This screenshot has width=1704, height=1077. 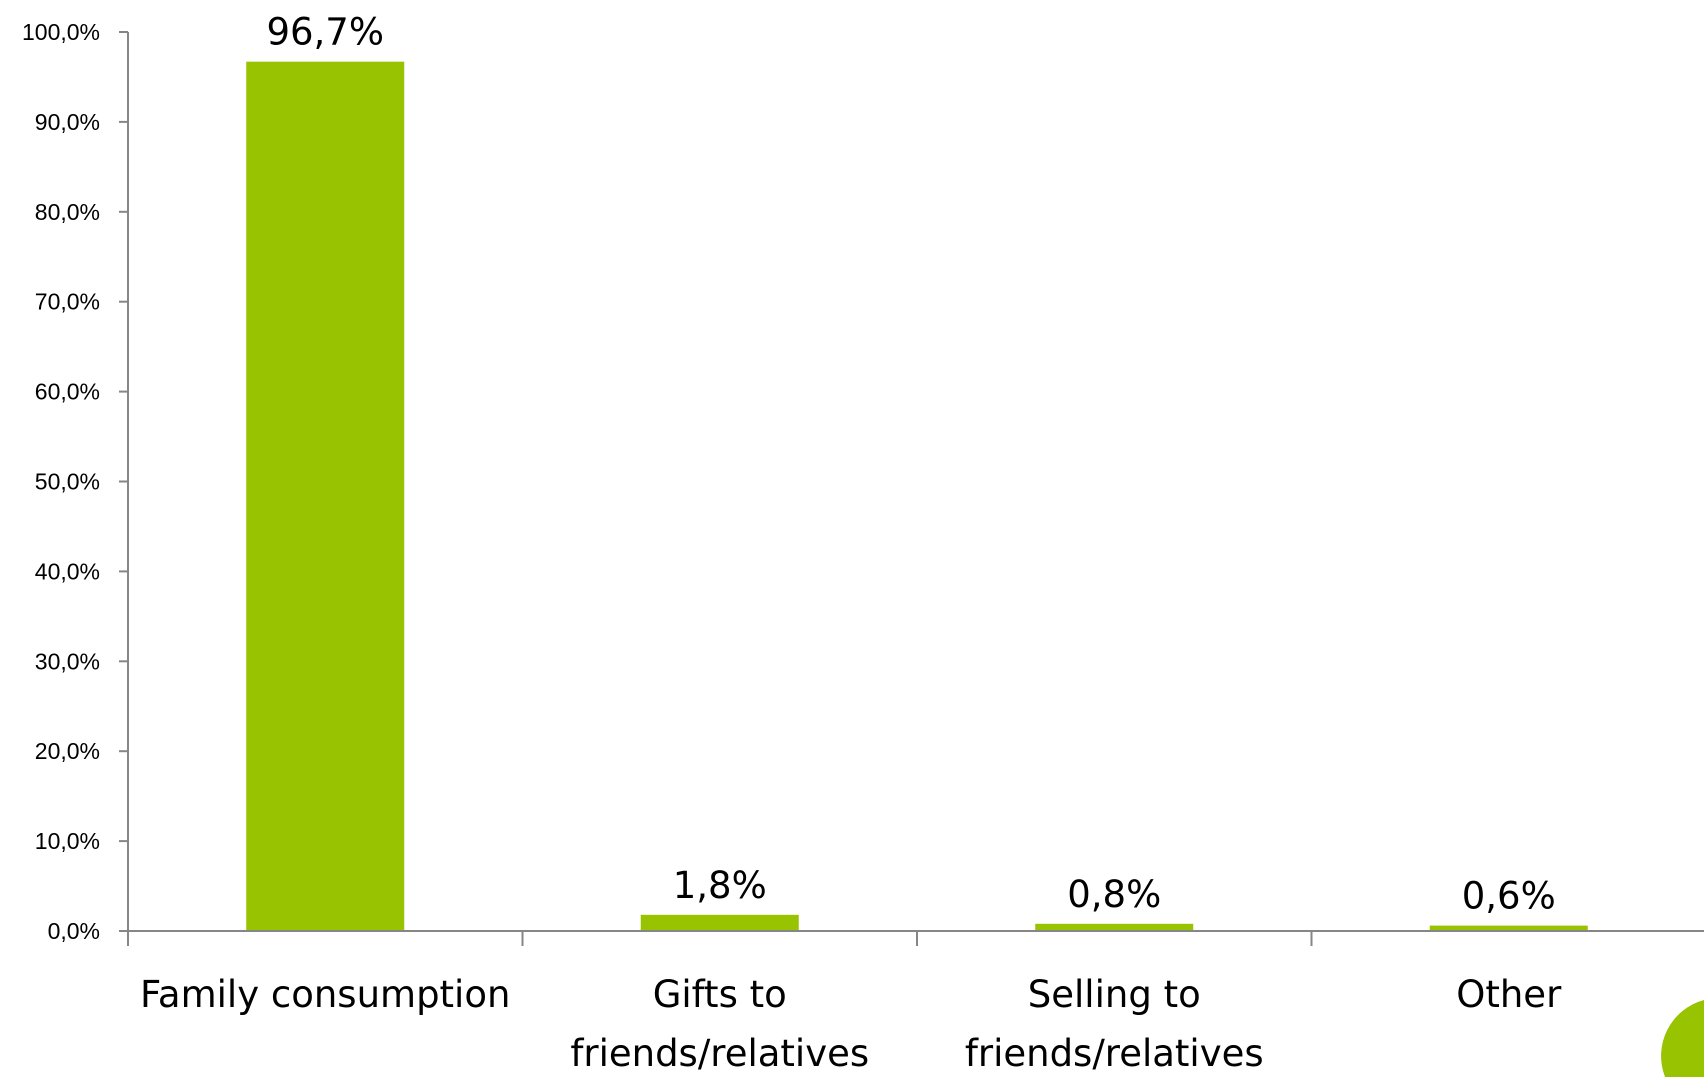 I want to click on y-tick-label: 100,0%, so click(x=61, y=32).